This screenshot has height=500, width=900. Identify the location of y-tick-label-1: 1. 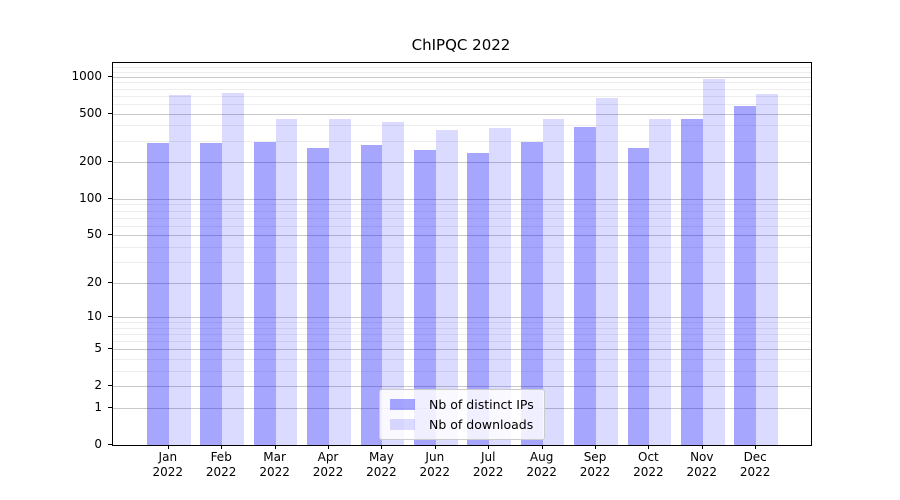
(98, 407).